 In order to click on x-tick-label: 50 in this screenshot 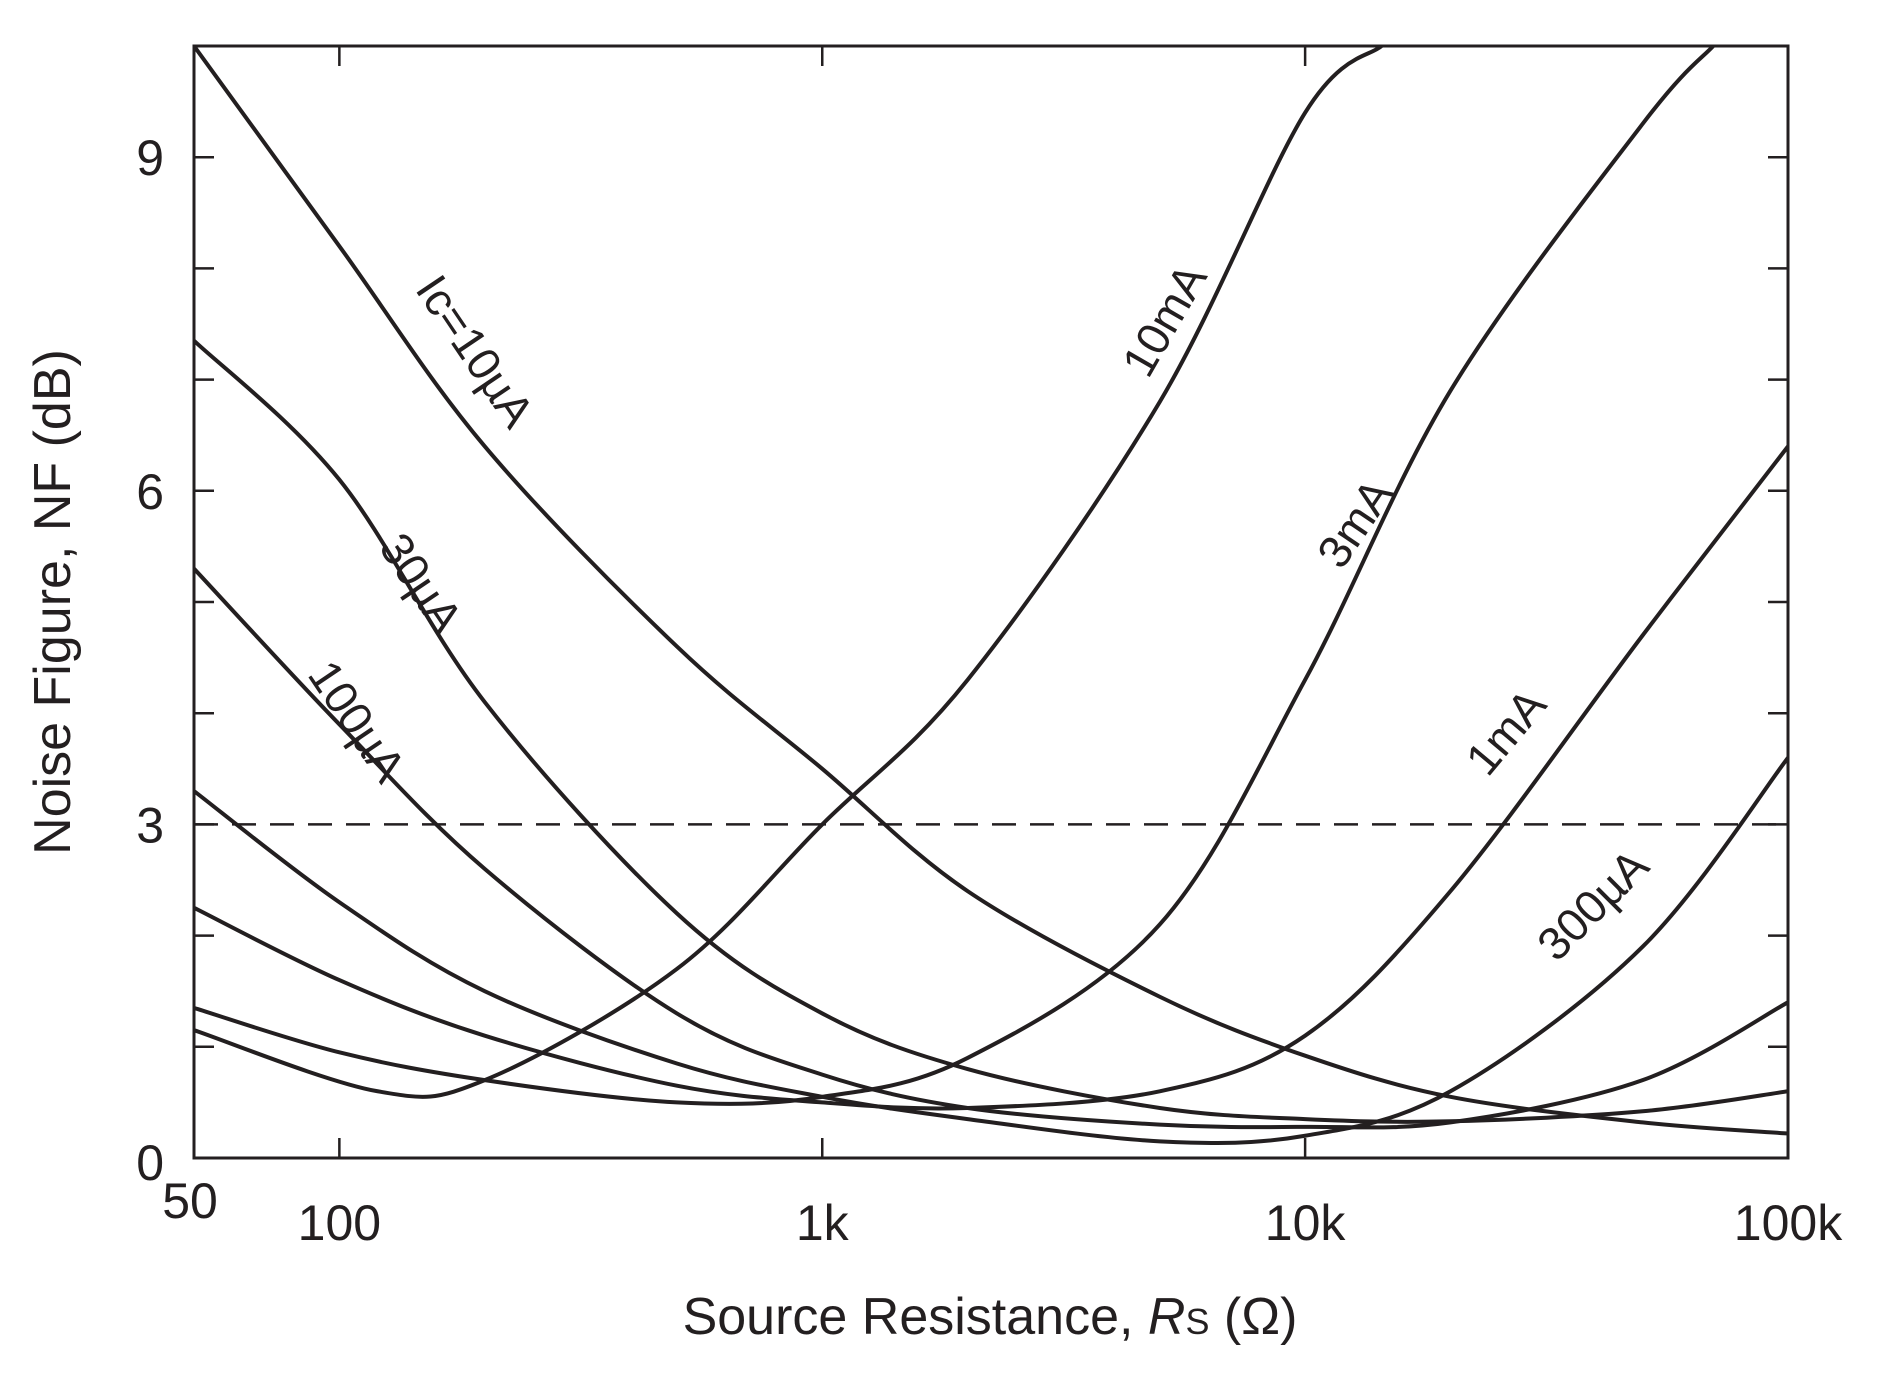, I will do `click(190, 1201)`.